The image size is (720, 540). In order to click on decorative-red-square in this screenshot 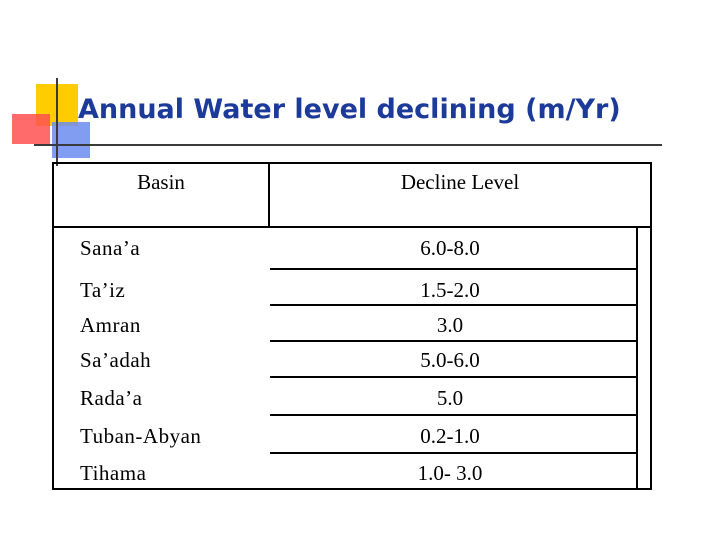, I will do `click(31, 129)`.